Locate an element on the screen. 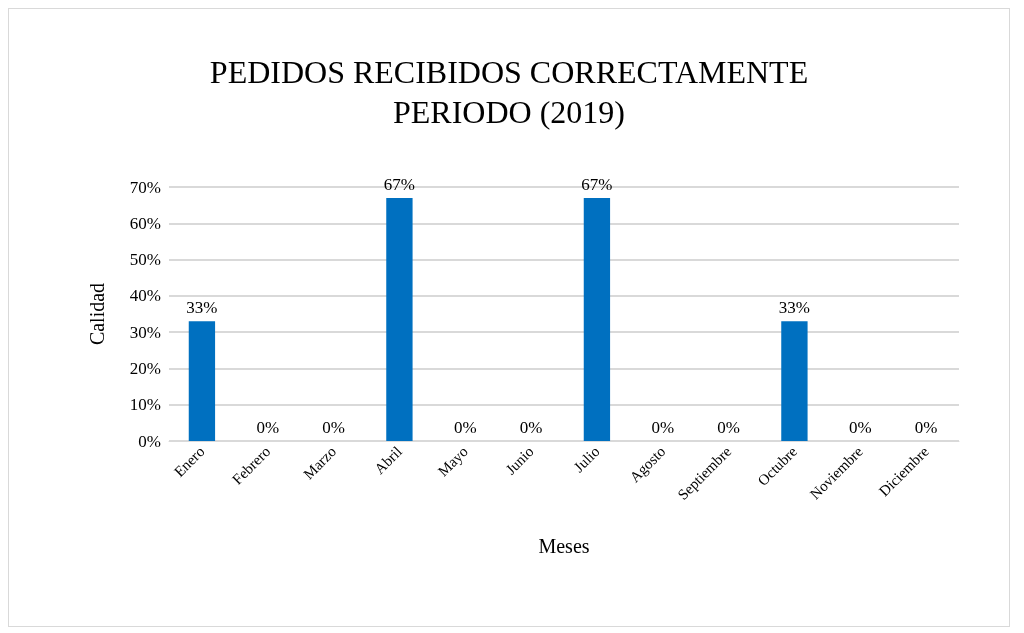  y-axis-title: Calidad is located at coordinates (97, 314).